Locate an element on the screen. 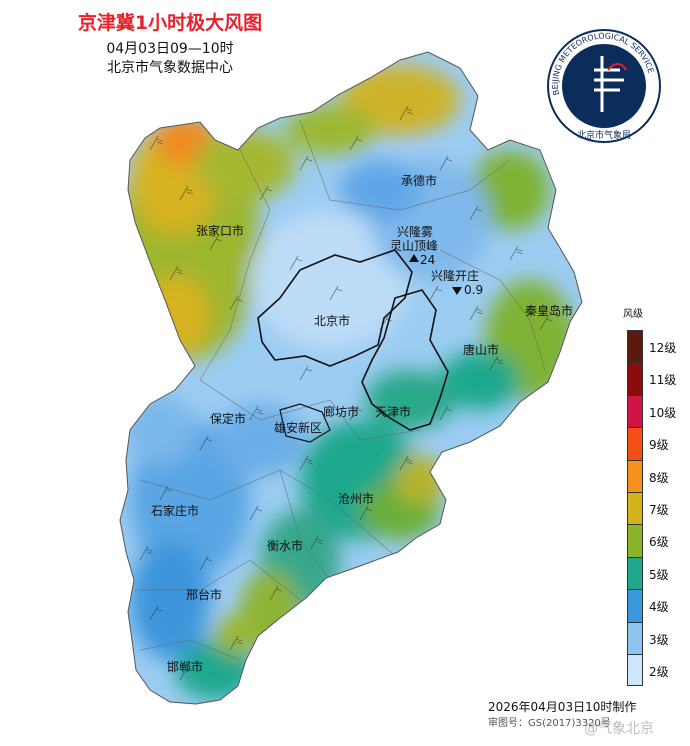 The image size is (690, 746). legend-item: 8级 is located at coordinates (648, 475).